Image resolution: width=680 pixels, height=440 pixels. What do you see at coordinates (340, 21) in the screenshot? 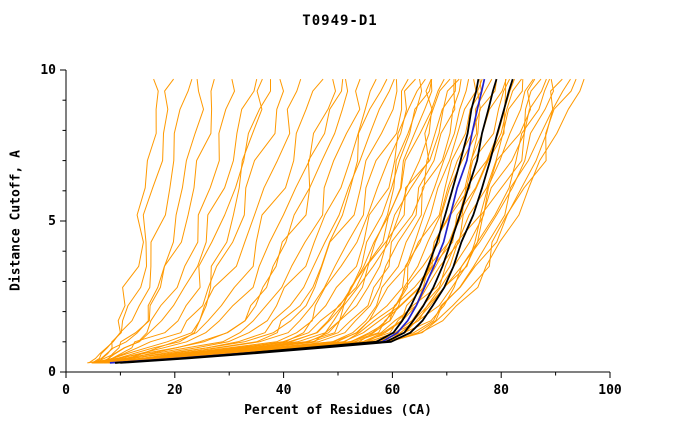
I see `chart-title: T0949-D1` at bounding box center [340, 21].